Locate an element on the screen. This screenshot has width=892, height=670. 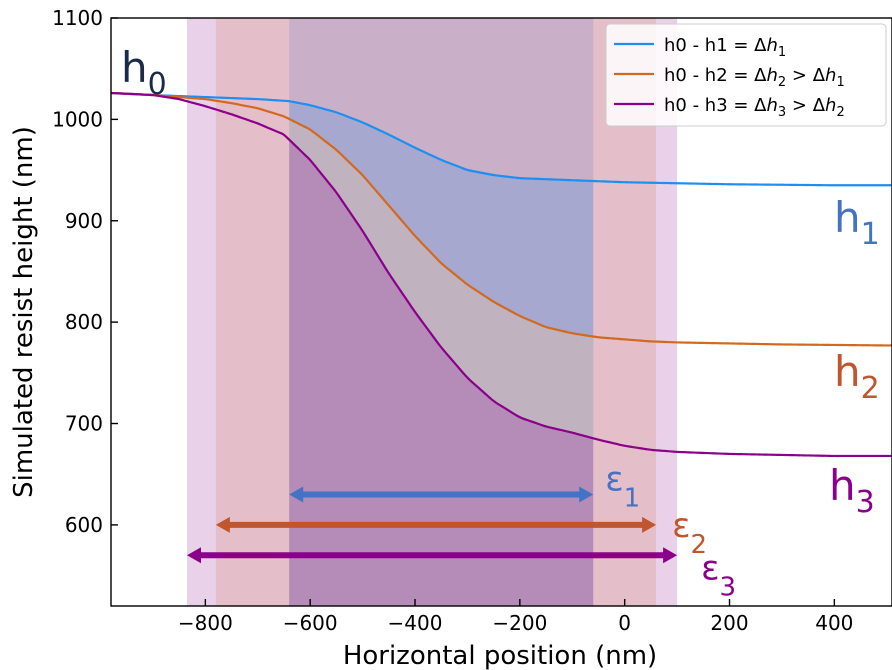
legend-label-3: h0 - h3 = Δh3 > Δh2 is located at coordinates (754, 107).